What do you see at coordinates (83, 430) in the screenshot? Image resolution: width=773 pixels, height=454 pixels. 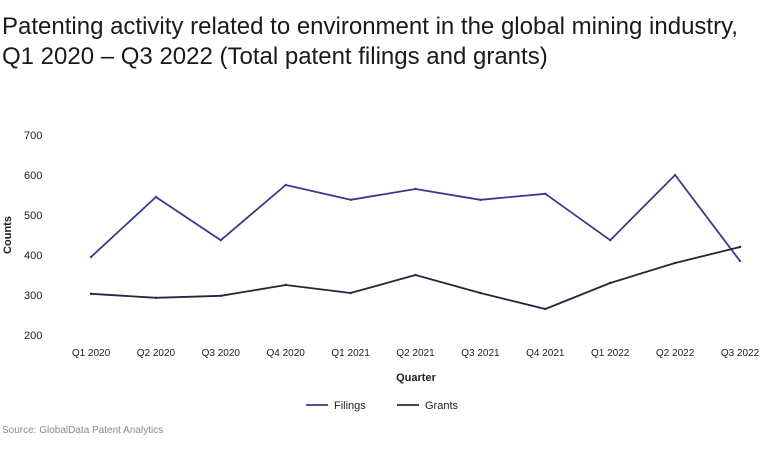 I see `source-note: Source: GlobalData Patent Analytics` at bounding box center [83, 430].